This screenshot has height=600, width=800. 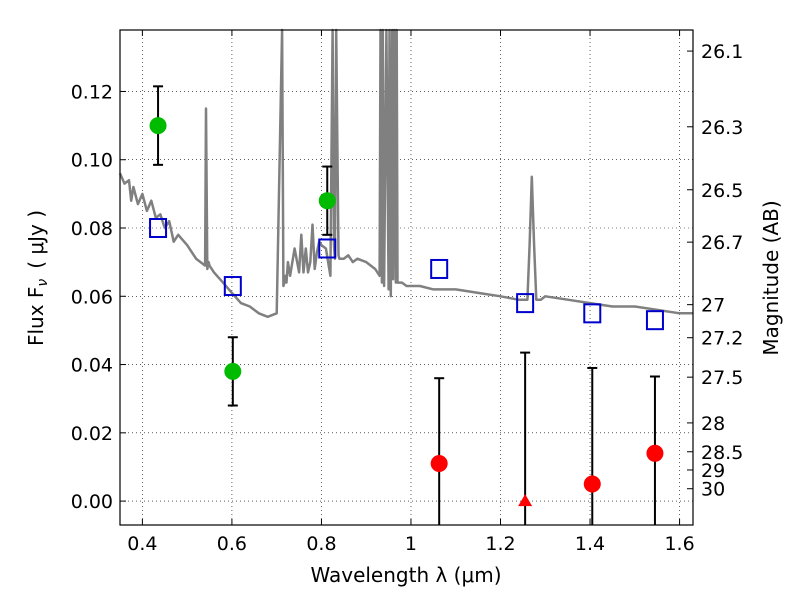 What do you see at coordinates (713, 306) in the screenshot?
I see `y2-tick-label: 27` at bounding box center [713, 306].